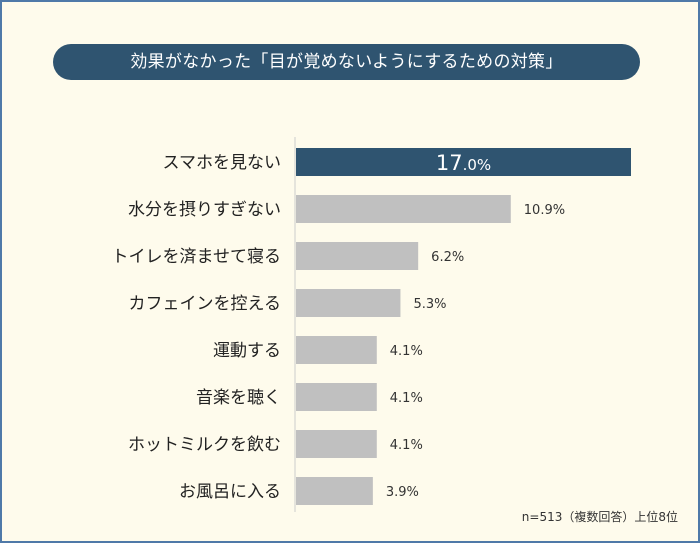 This screenshot has width=700, height=543. What do you see at coordinates (599, 517) in the screenshot?
I see `sample-note: n=513（複数回答）上位8位` at bounding box center [599, 517].